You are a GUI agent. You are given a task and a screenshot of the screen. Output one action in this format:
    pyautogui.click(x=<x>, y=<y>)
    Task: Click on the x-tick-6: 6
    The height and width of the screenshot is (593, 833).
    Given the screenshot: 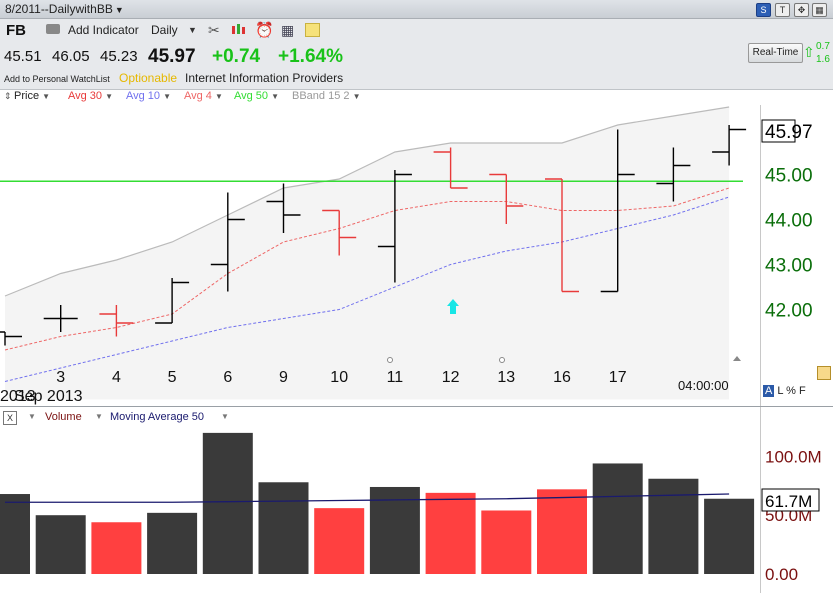 What is the action you would take?
    pyautogui.click(x=227, y=377)
    